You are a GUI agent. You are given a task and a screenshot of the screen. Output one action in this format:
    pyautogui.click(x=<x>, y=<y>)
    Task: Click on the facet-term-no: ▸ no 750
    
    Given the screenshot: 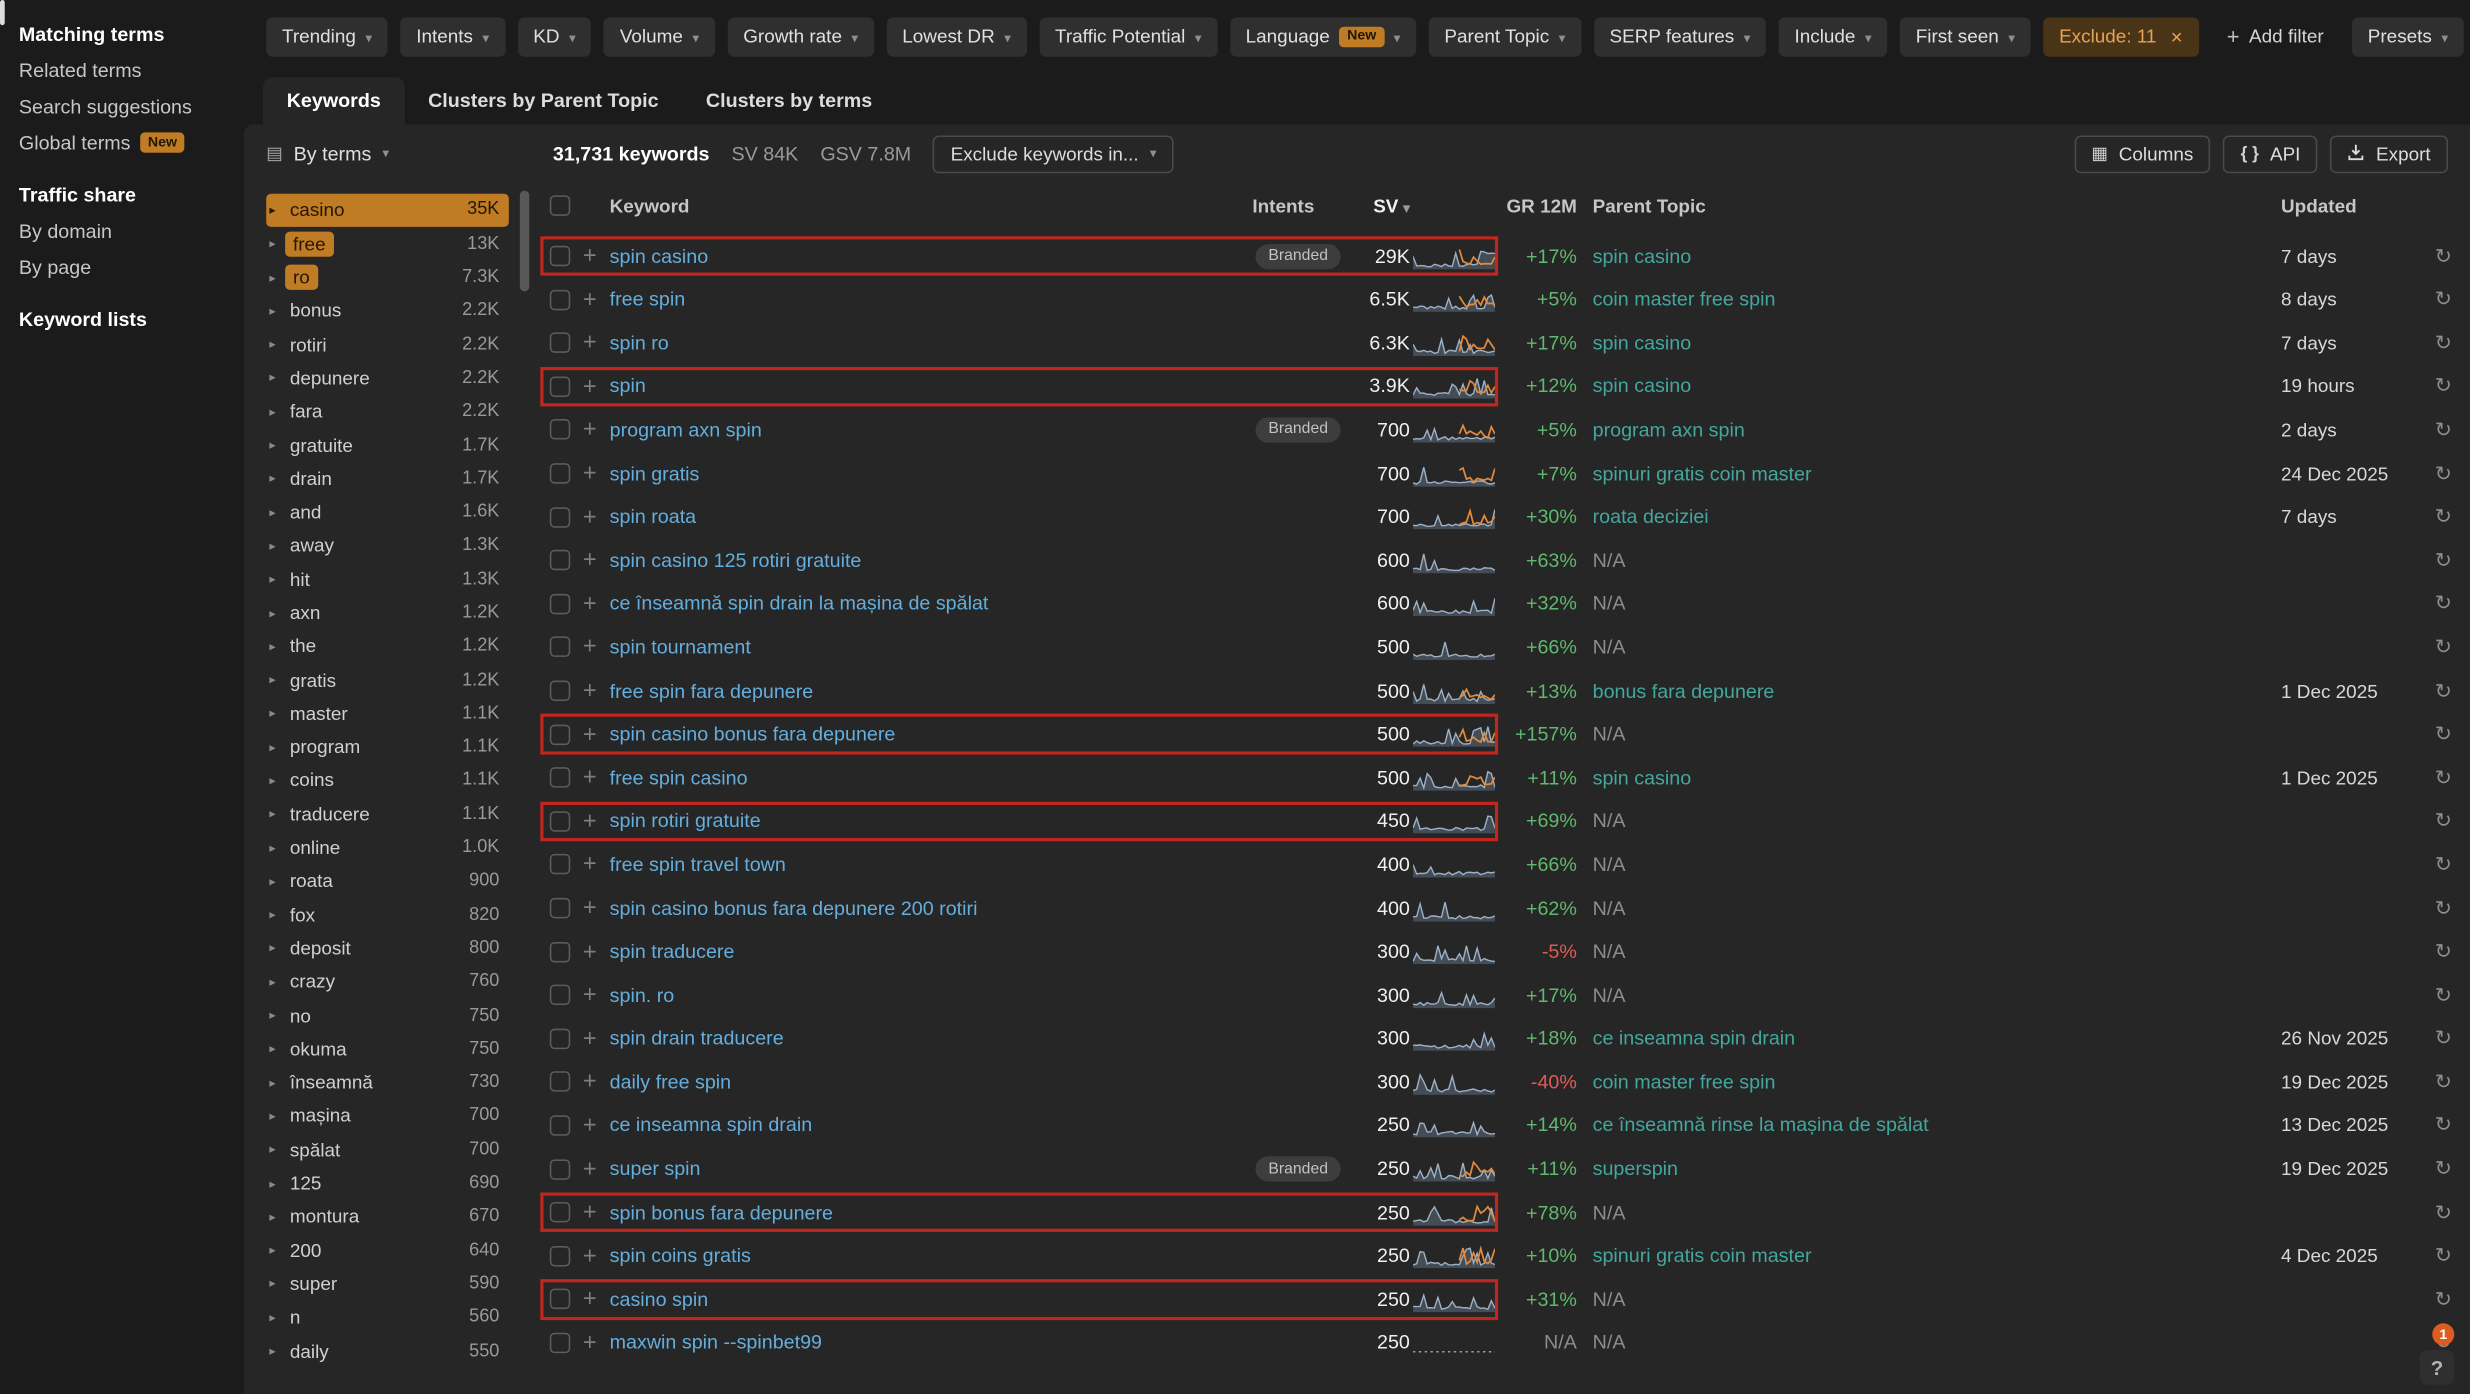 What is the action you would take?
    pyautogui.click(x=387, y=1016)
    